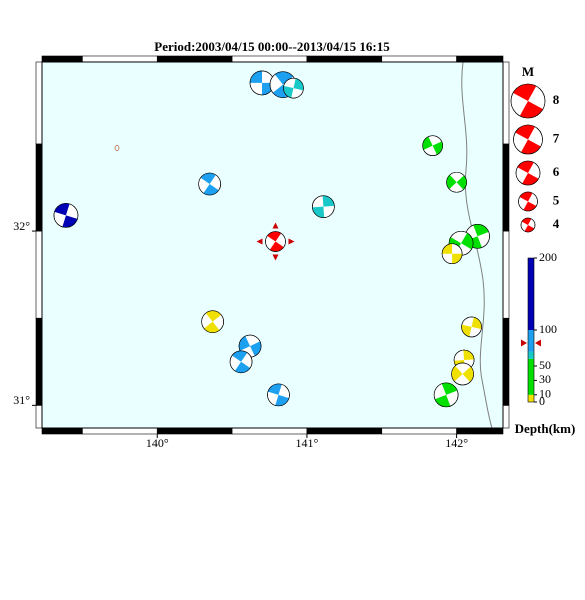  Describe the element at coordinates (545, 365) in the screenshot. I see `colorbar-tick-label: 50` at that location.